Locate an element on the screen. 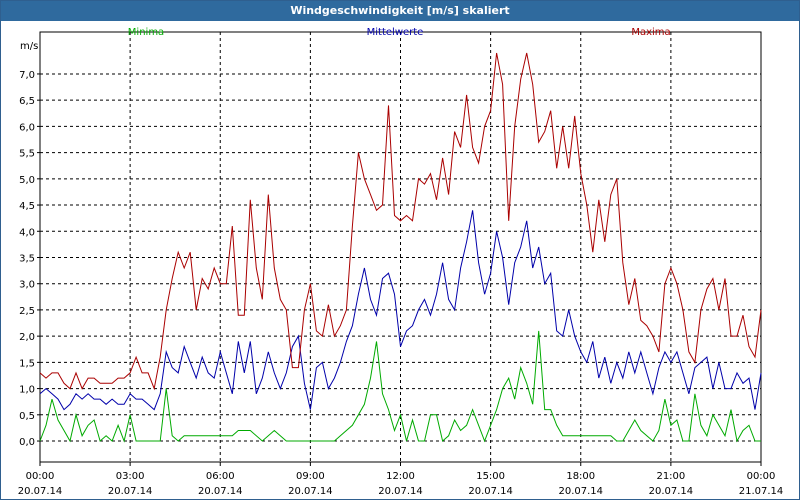 The image size is (800, 500). x-tick-time: 18:00 is located at coordinates (580, 476).